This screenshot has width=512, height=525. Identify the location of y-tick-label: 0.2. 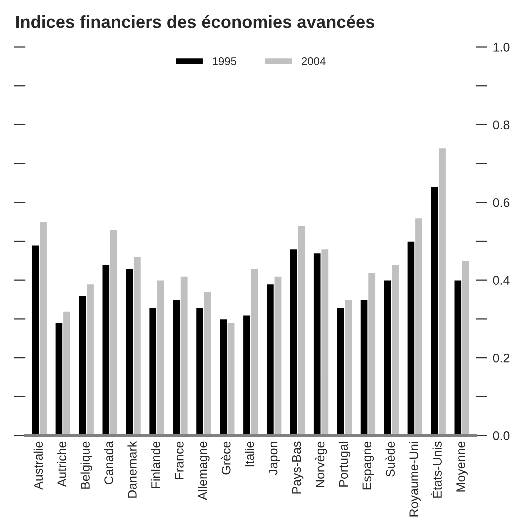
(501, 358).